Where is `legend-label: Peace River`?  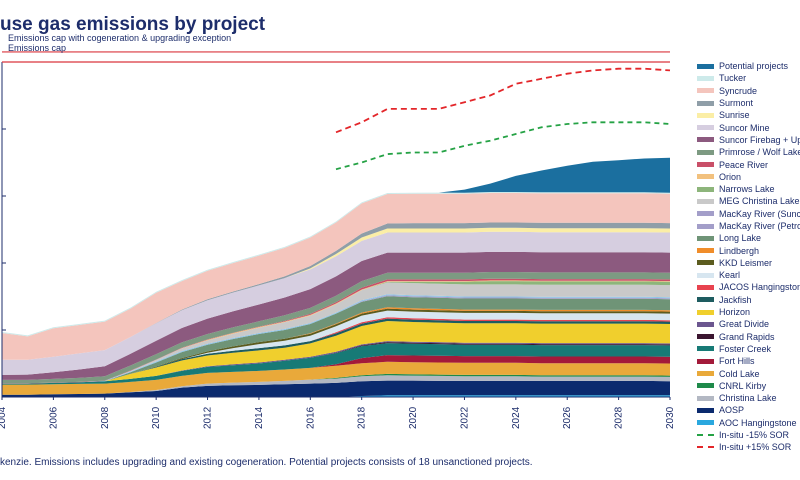 legend-label: Peace River is located at coordinates (744, 164).